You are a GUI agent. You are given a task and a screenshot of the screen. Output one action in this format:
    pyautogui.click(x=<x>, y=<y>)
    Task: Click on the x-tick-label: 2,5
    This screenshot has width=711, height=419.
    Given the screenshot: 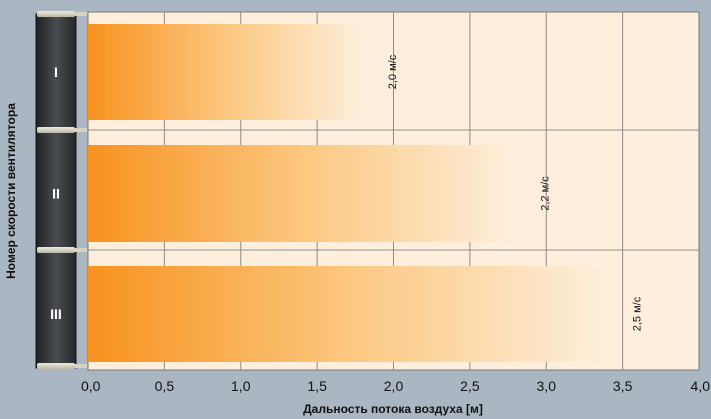 What is the action you would take?
    pyautogui.click(x=470, y=386)
    